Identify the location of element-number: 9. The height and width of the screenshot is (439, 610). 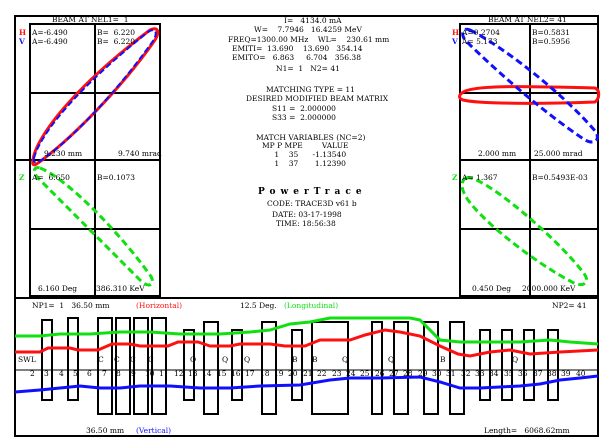
(133, 373).